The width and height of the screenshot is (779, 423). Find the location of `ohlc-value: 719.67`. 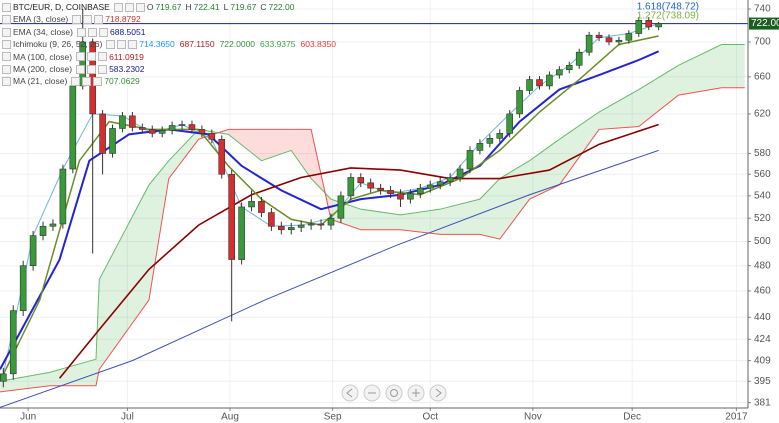

ohlc-value: 719.67 is located at coordinates (168, 7).